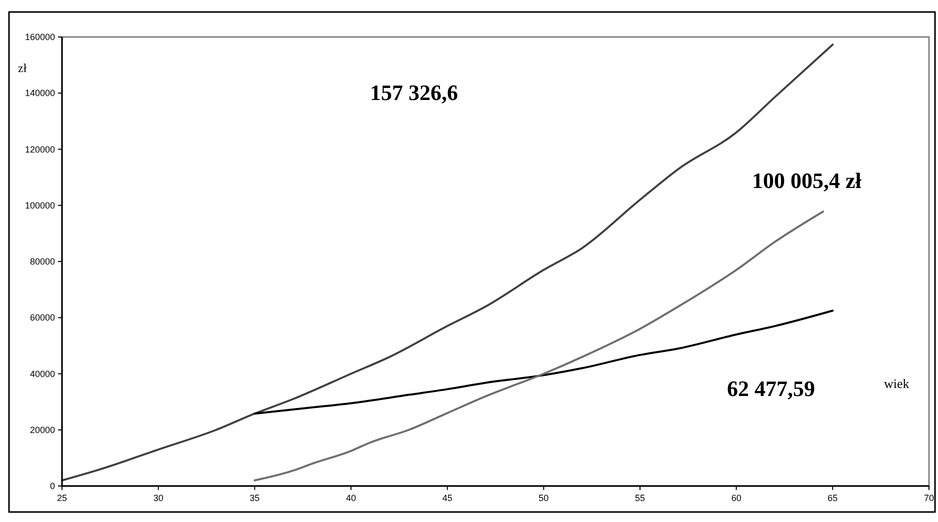 This screenshot has width=938, height=522. Describe the element at coordinates (833, 498) in the screenshot. I see `x-tick-label: 65` at that location.